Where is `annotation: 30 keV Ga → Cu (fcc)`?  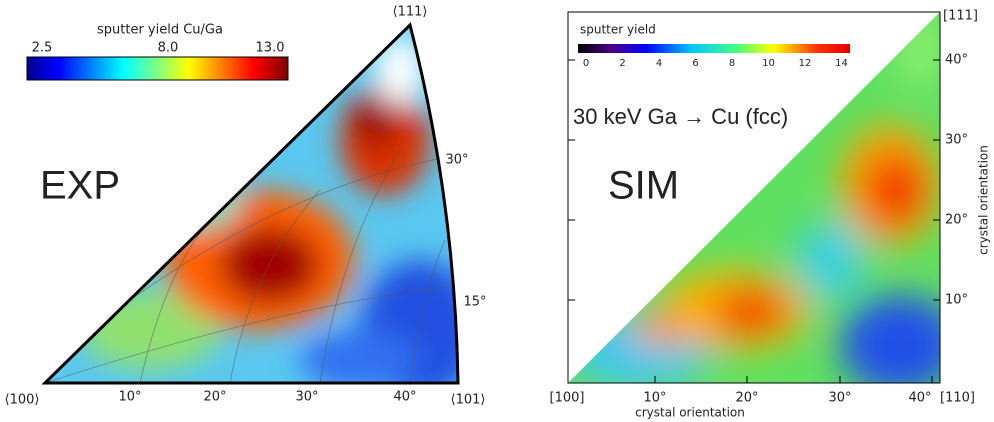 annotation: 30 keV Ga → Cu (fcc) is located at coordinates (680, 116).